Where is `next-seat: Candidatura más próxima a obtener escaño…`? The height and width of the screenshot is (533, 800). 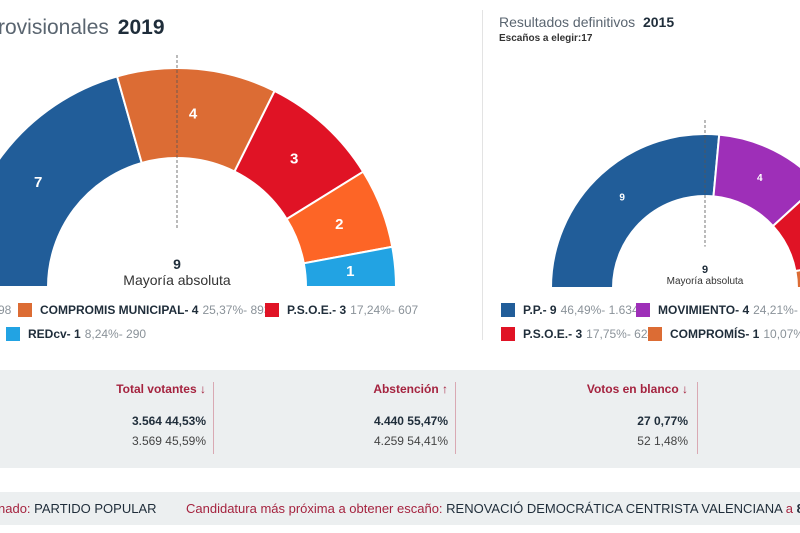
next-seat: Candidatura más próxima a obtener escaño… is located at coordinates (493, 508).